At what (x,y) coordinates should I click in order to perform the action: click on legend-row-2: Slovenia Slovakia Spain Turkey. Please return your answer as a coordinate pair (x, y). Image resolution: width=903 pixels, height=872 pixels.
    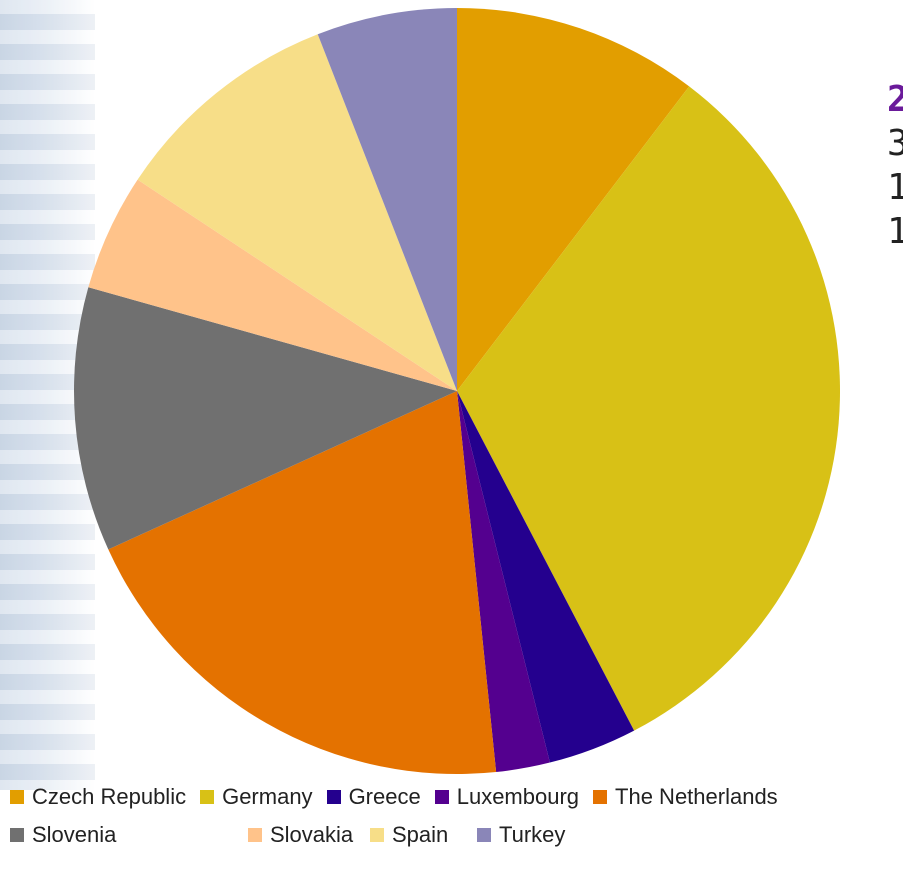
    Looking at the image, I should click on (456, 835).